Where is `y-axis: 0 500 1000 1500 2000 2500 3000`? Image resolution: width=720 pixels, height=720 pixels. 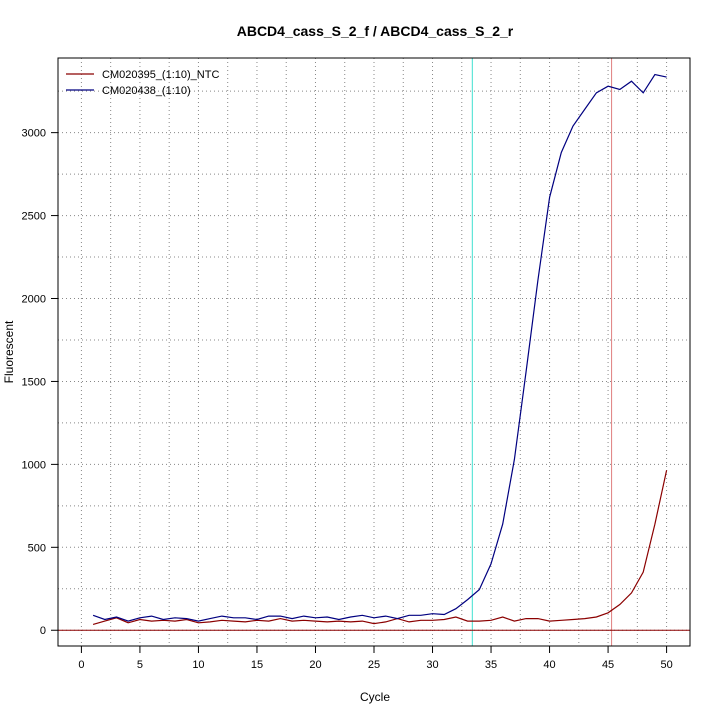
y-axis: 0 500 1000 1500 2000 2500 3000 is located at coordinates (40, 382).